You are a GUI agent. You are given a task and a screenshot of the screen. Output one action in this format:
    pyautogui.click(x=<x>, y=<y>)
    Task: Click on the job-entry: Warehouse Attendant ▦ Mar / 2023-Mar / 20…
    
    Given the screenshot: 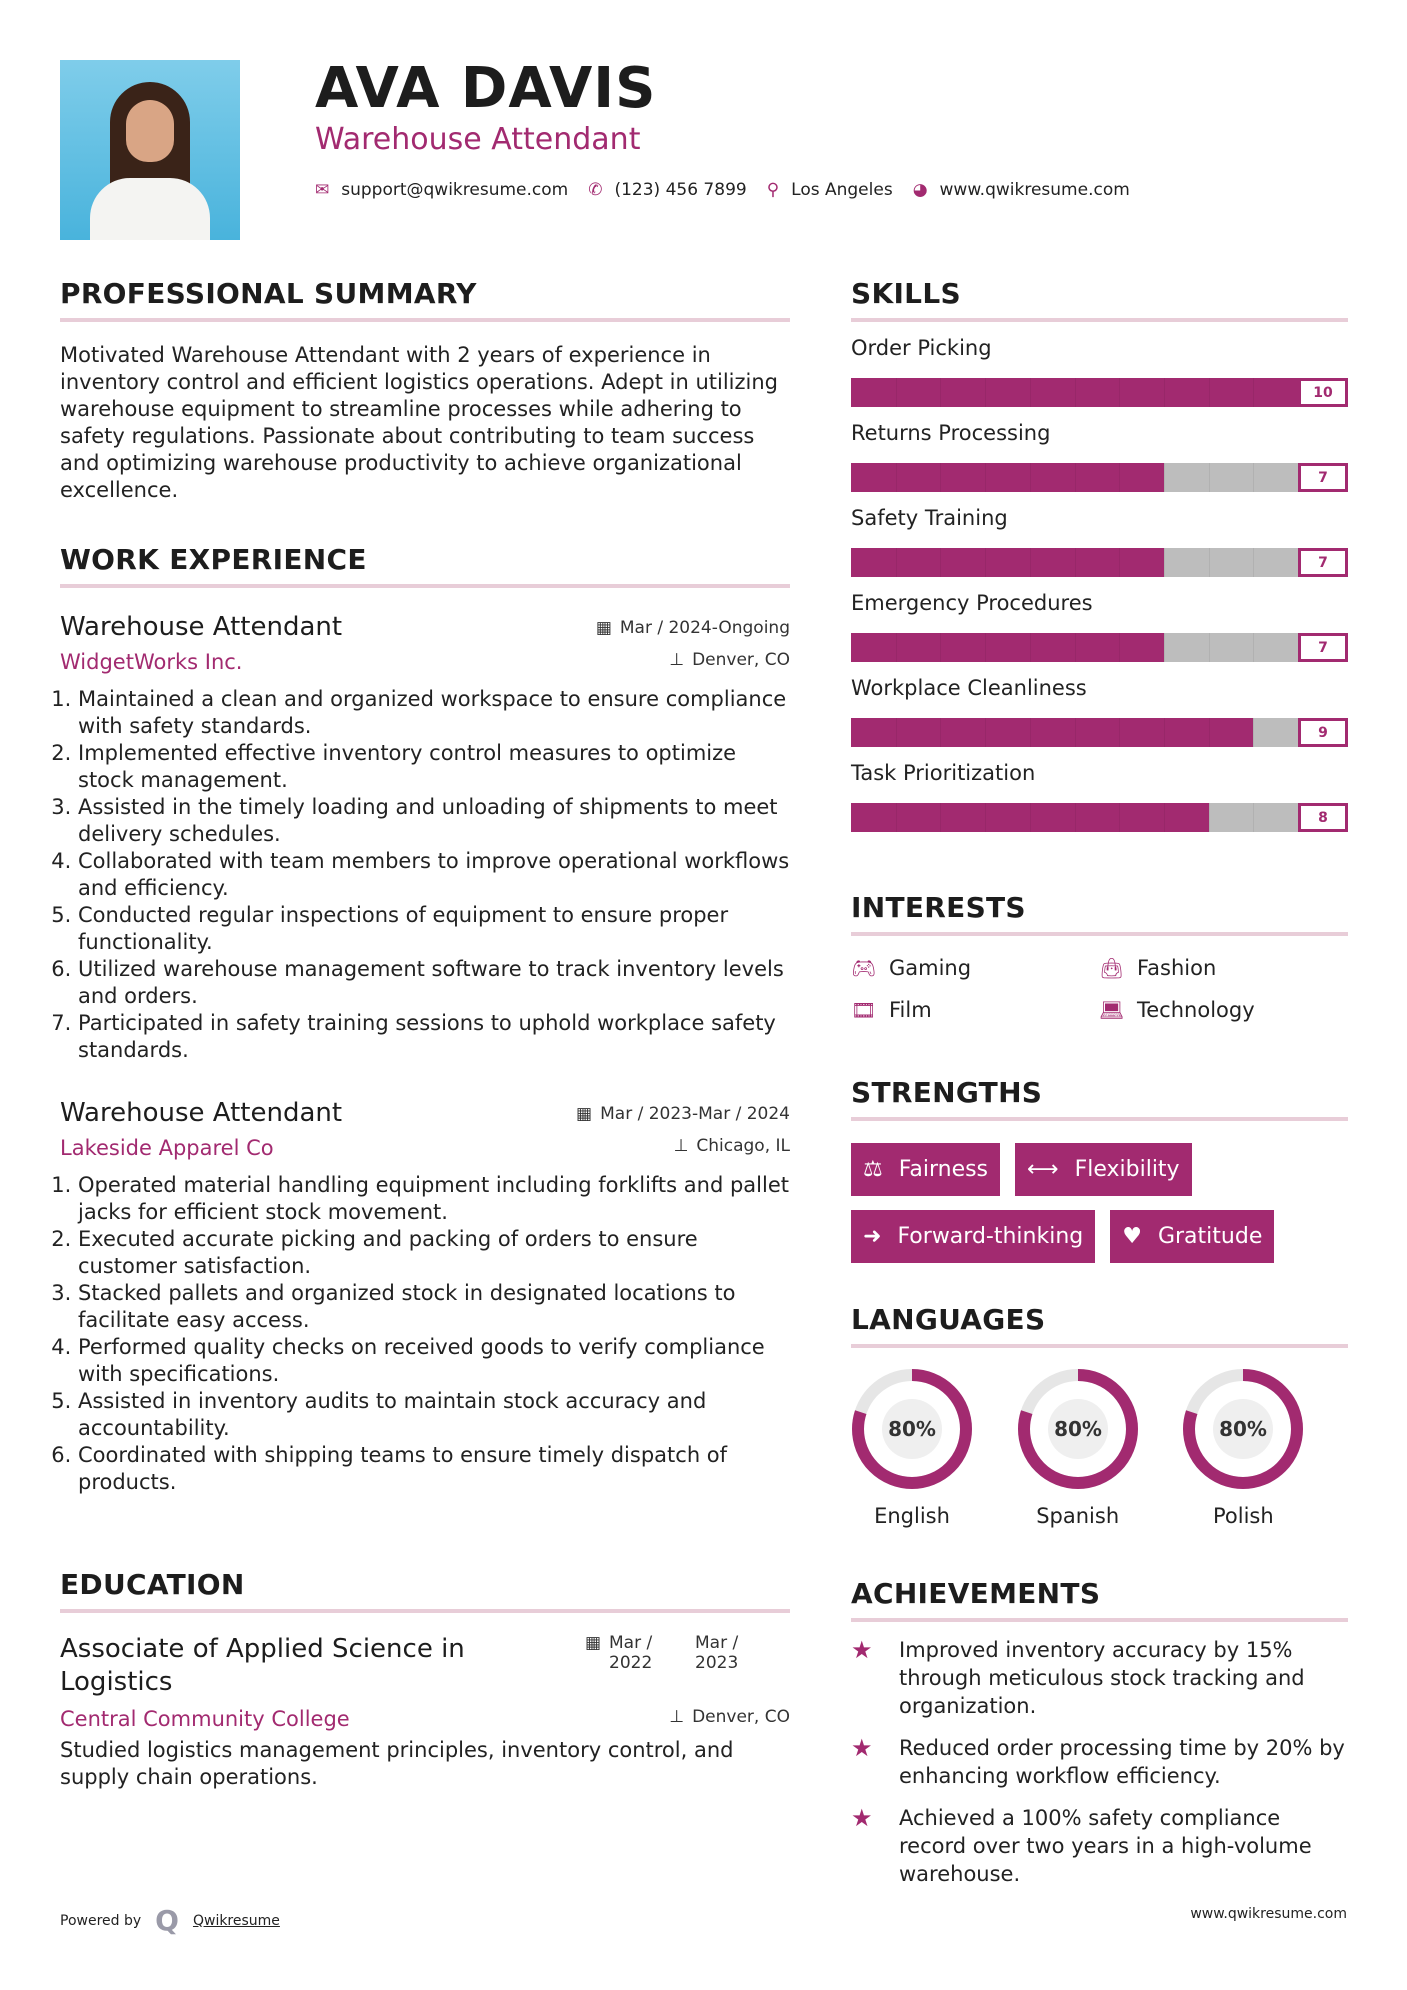 What is the action you would take?
    pyautogui.click(x=425, y=1297)
    